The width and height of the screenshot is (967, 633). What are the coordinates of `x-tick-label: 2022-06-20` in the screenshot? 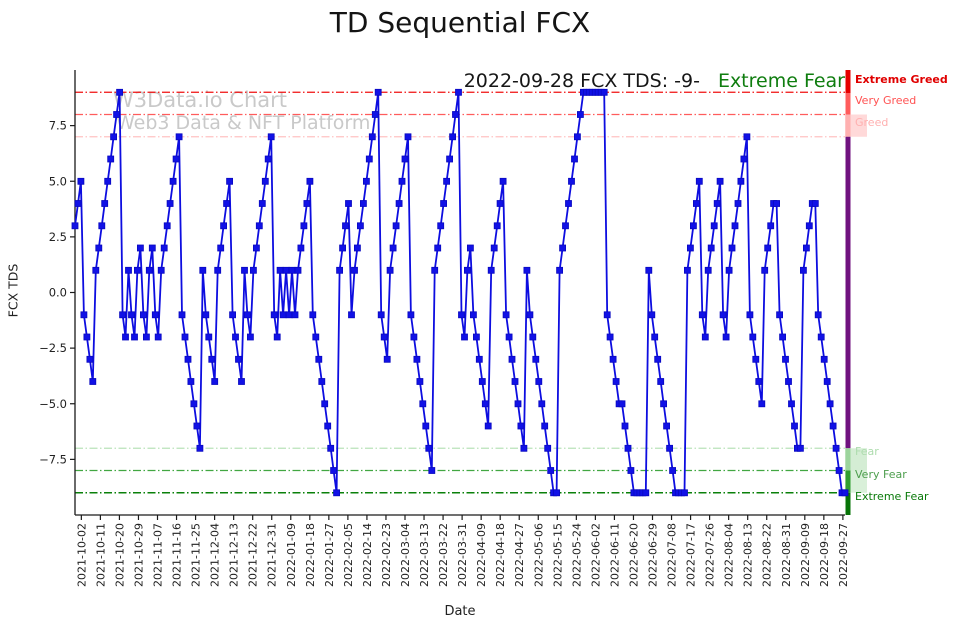 It's located at (633, 555).